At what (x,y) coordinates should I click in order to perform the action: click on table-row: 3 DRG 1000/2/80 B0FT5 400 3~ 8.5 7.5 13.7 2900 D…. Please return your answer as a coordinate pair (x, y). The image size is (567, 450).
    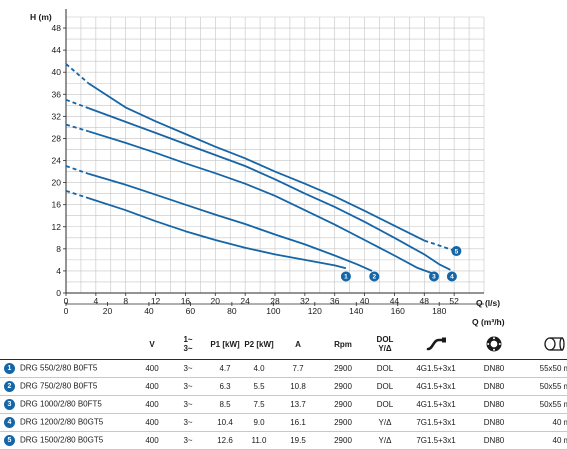
    Looking at the image, I should click on (283, 404).